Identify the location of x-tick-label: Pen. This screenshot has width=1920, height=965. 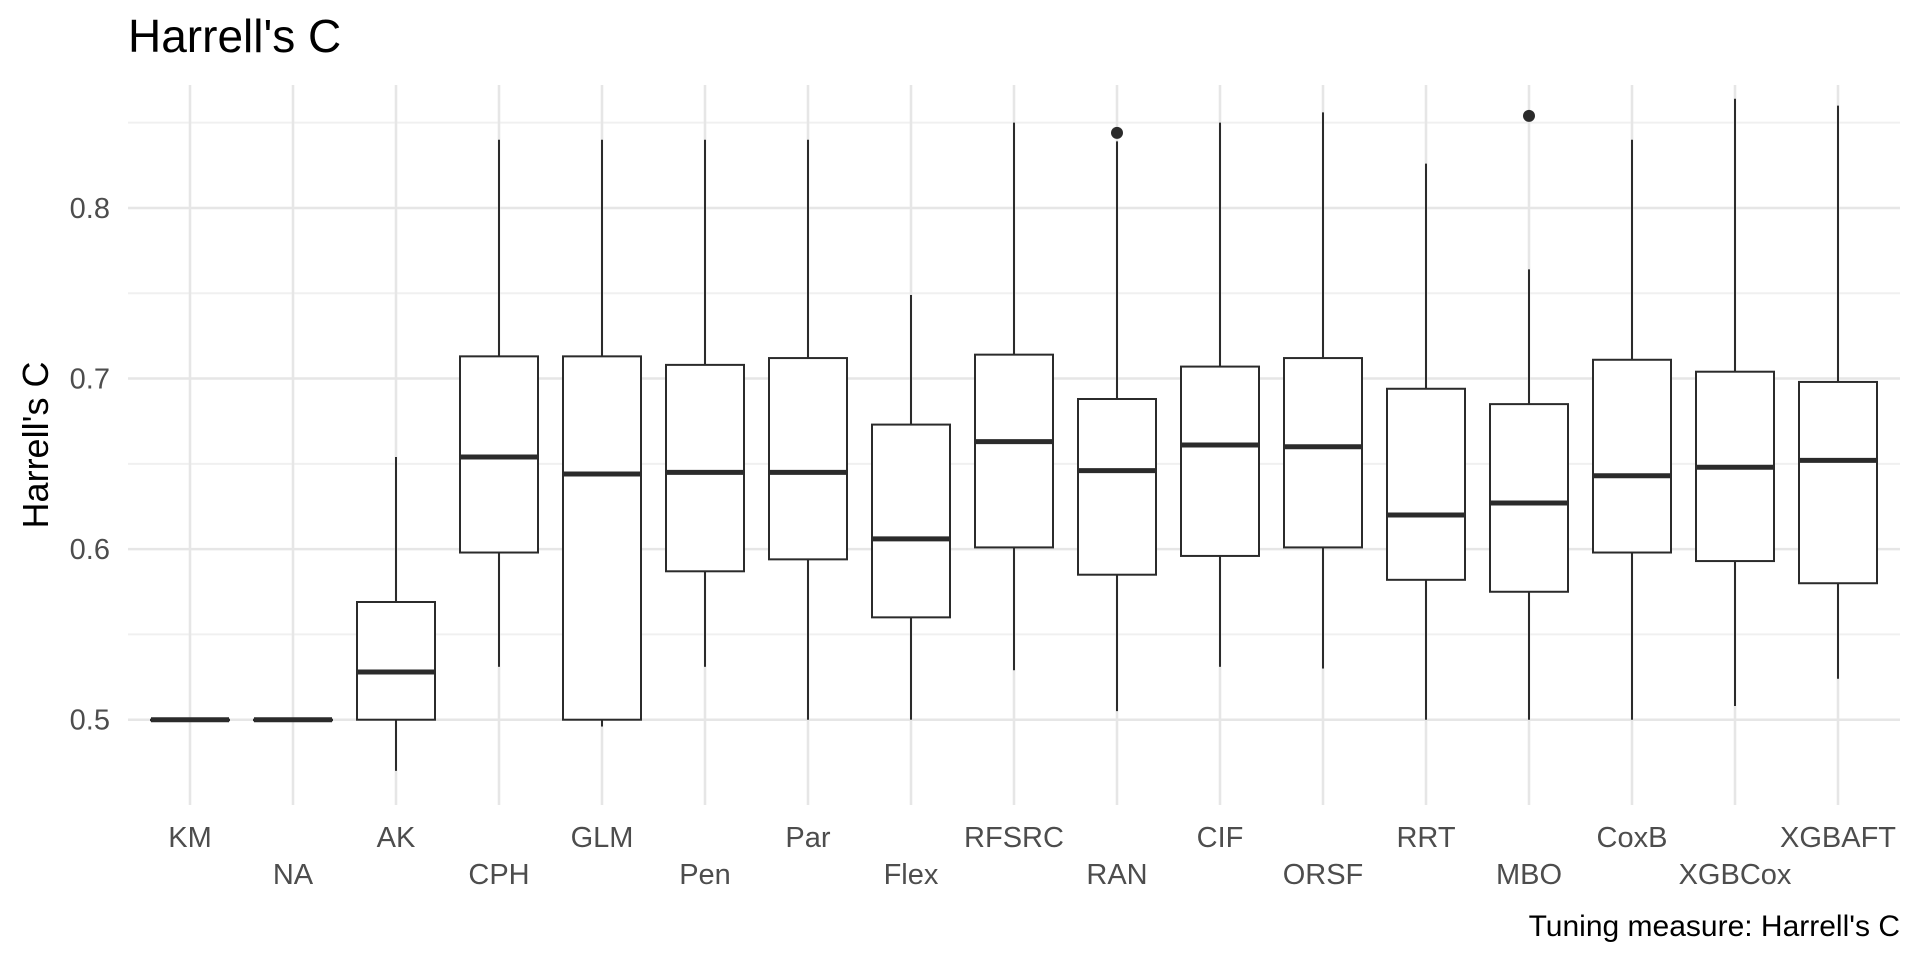
(705, 875).